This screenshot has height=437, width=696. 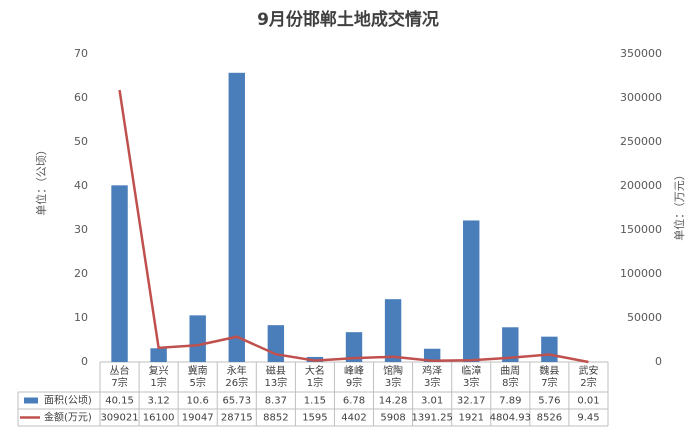 I want to click on y2-tick-label: 350000, so click(x=641, y=53).